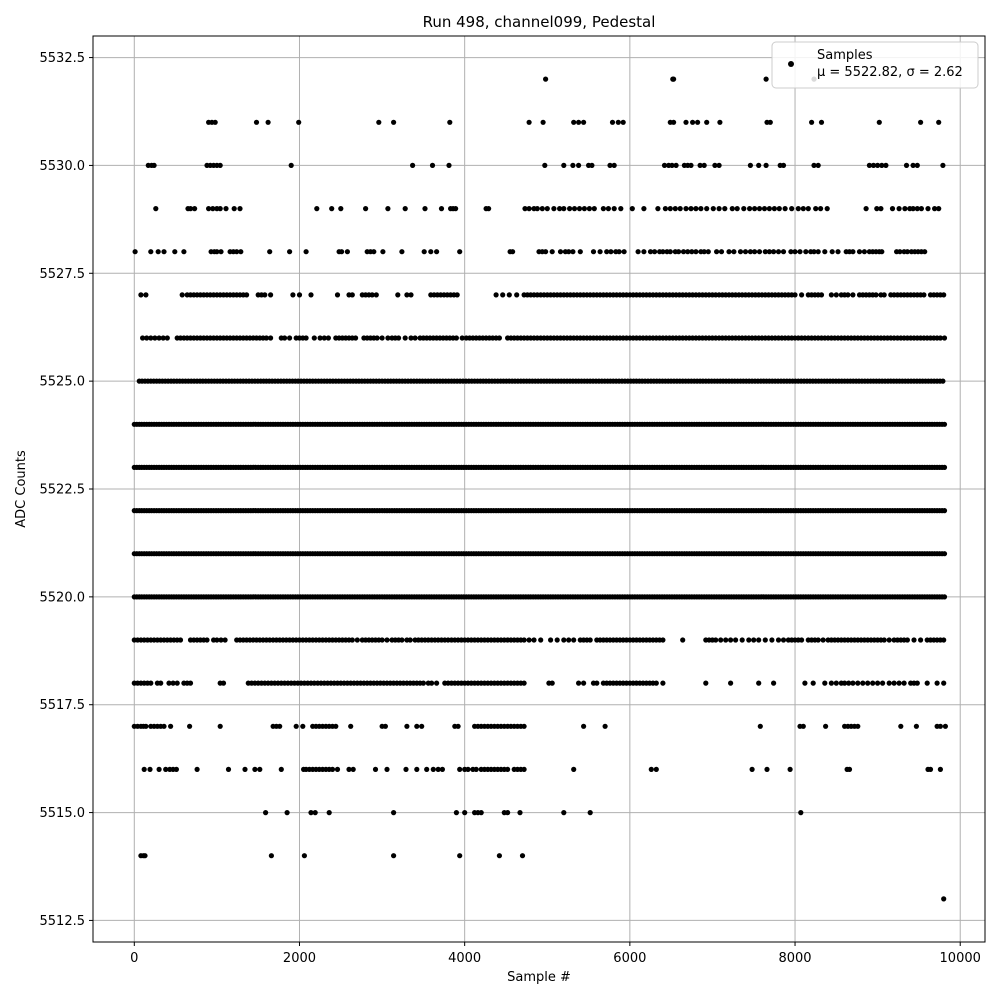  What do you see at coordinates (63, 58) in the screenshot?
I see `y-tick-label: 5532.5` at bounding box center [63, 58].